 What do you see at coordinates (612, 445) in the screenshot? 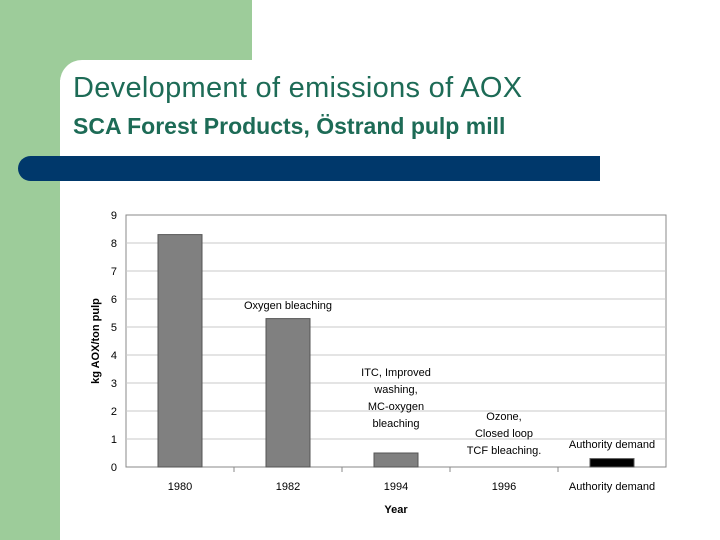
I see `annotation-text: Authority demand` at bounding box center [612, 445].